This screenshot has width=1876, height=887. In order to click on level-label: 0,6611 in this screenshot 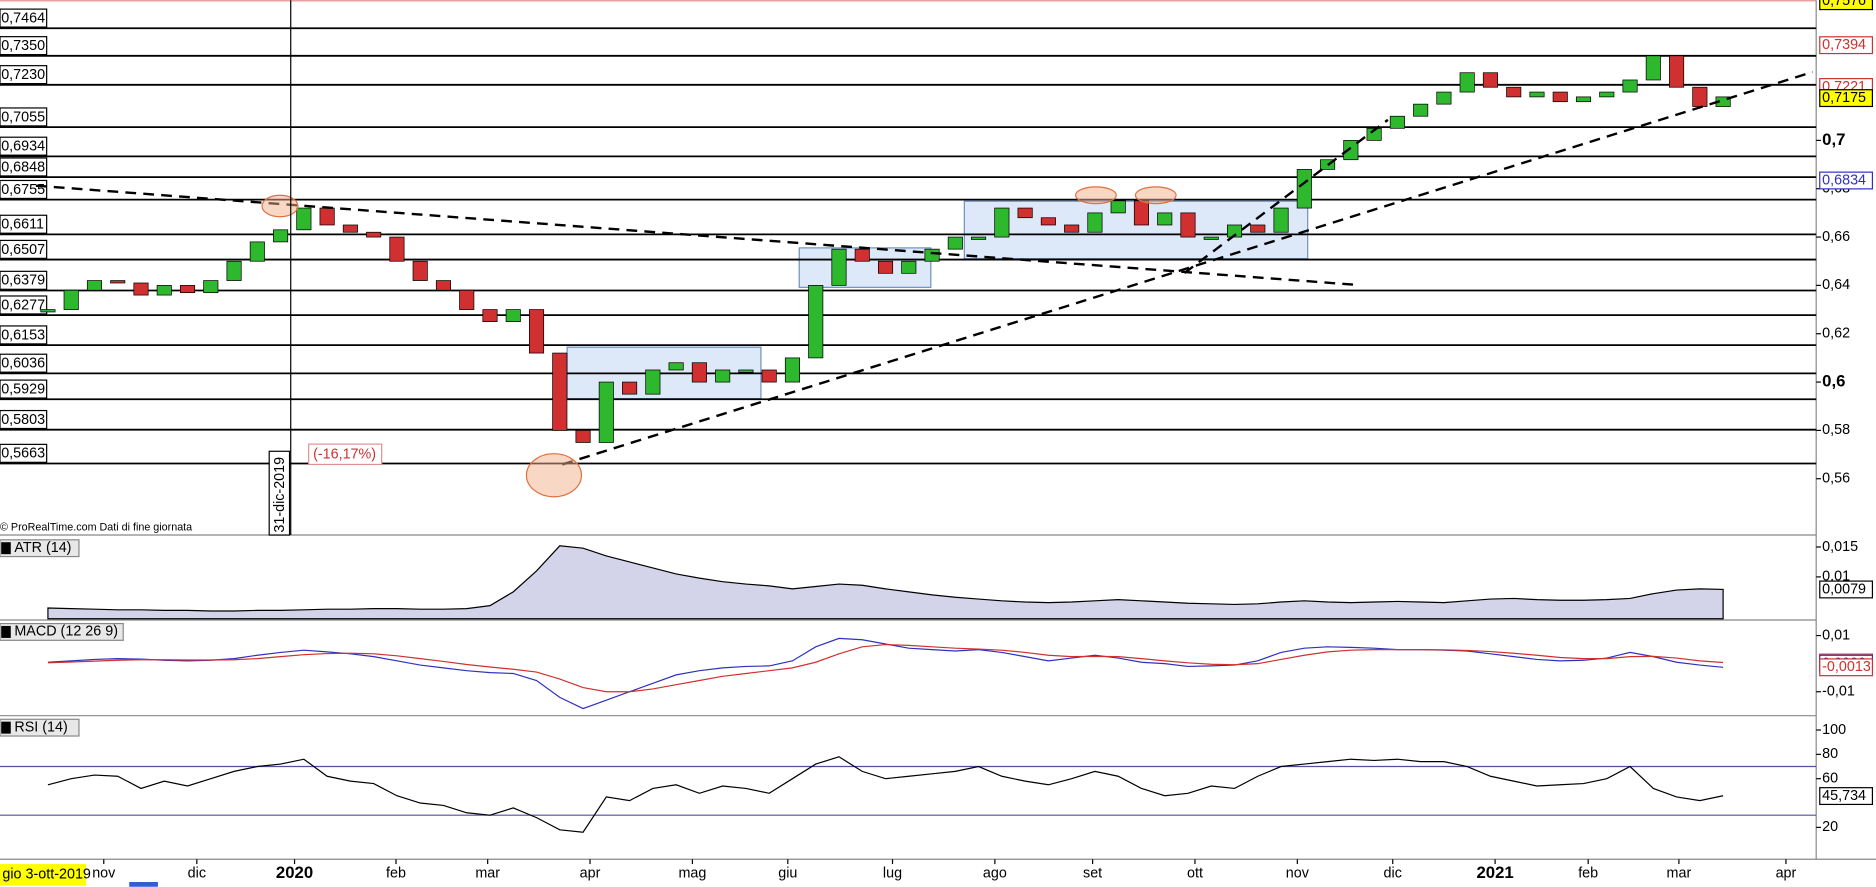, I will do `click(22, 225)`.